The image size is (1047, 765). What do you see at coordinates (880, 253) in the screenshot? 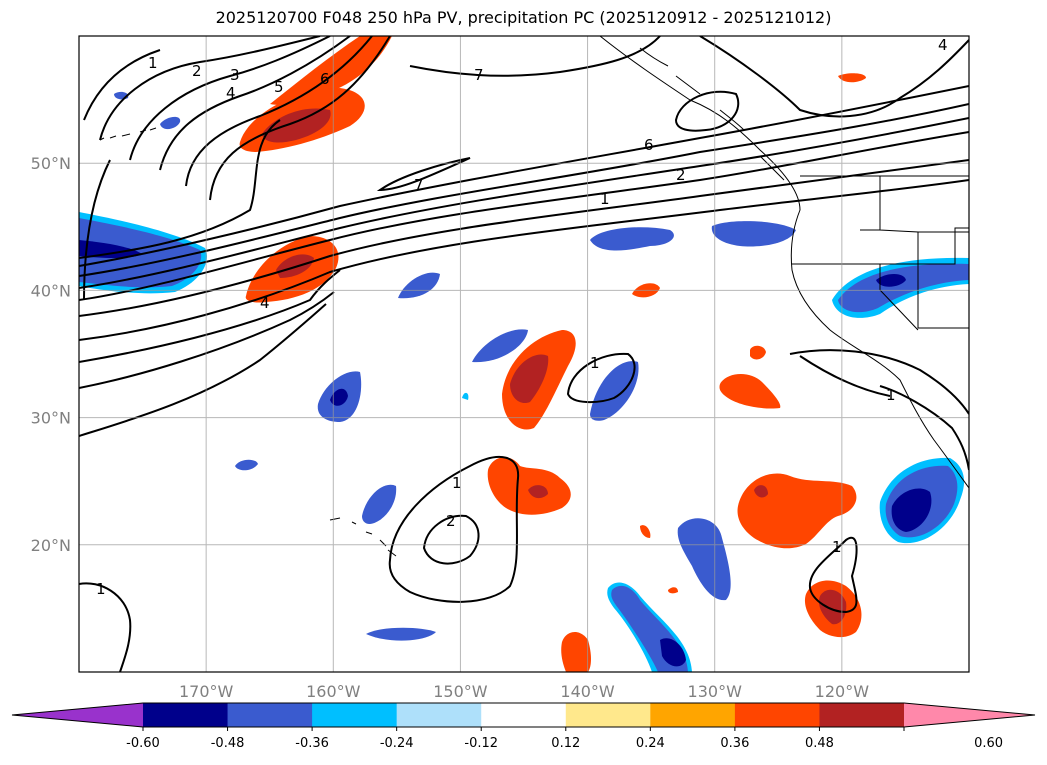
I see `state-borders` at bounding box center [880, 253].